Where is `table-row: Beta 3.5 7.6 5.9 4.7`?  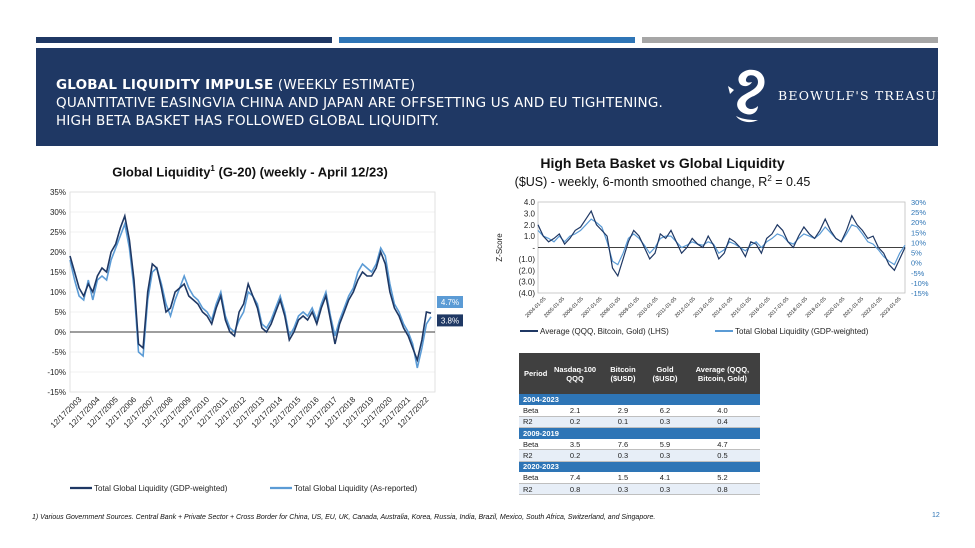
table-row: Beta 3.5 7.6 5.9 4.7 is located at coordinates (639, 444).